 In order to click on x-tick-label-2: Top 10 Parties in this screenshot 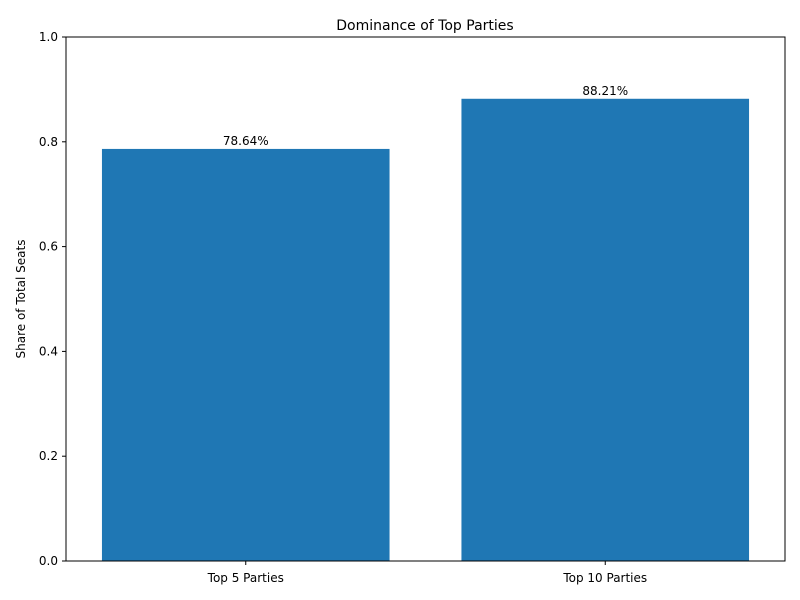, I will do `click(604, 578)`.